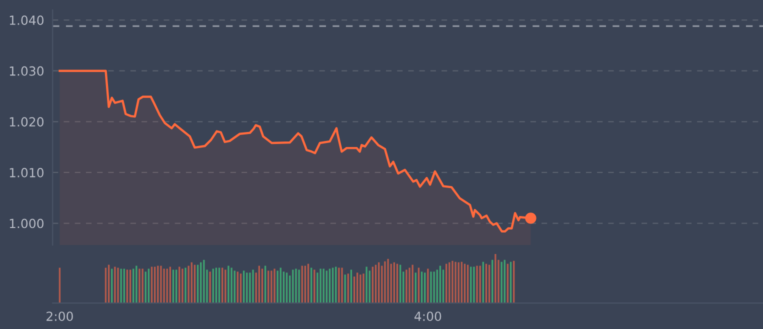  Describe the element at coordinates (27, 173) in the screenshot. I see `y-tick-label: 1.010` at that location.